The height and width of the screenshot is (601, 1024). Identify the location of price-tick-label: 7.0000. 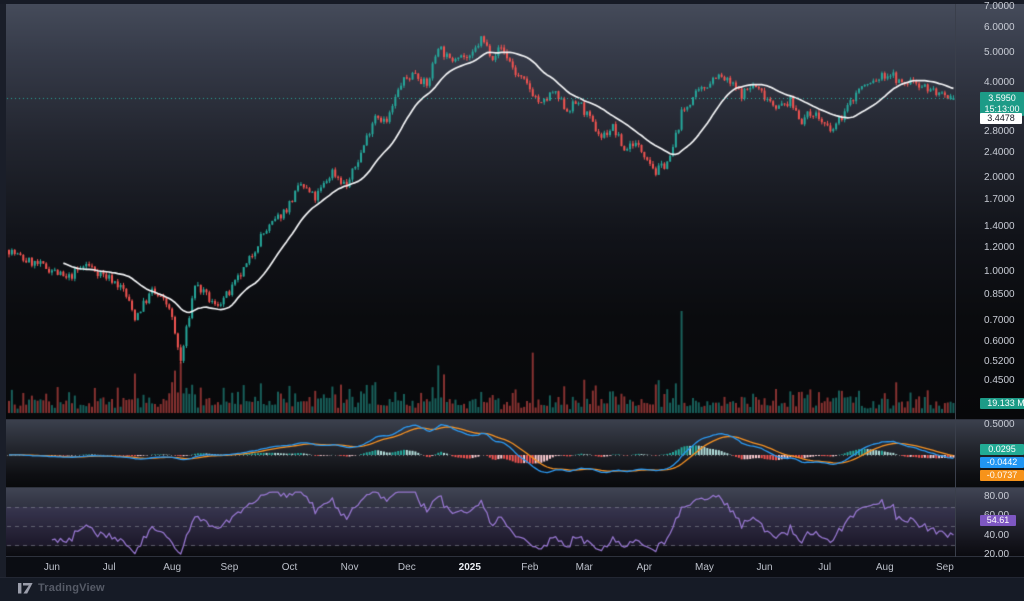
(999, 7).